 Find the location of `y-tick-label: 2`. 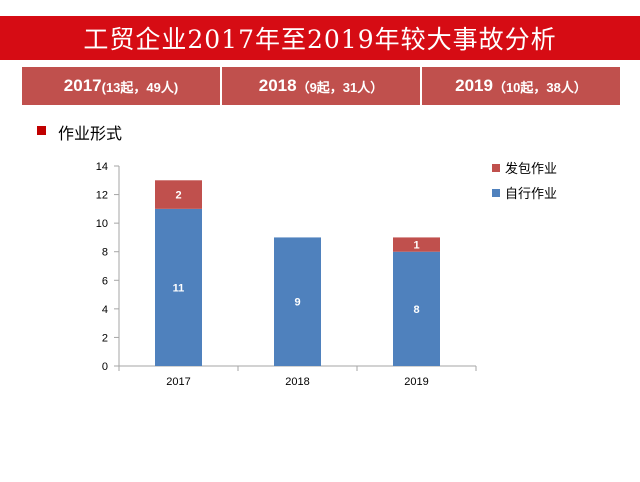

y-tick-label: 2 is located at coordinates (105, 338).